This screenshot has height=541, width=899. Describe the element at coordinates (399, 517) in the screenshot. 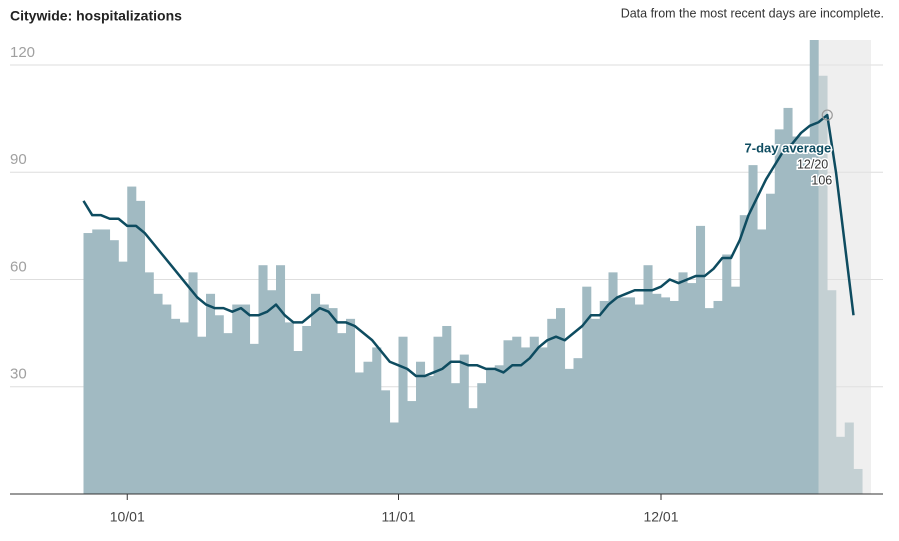

I see `x-tick-label: 11/01` at that location.